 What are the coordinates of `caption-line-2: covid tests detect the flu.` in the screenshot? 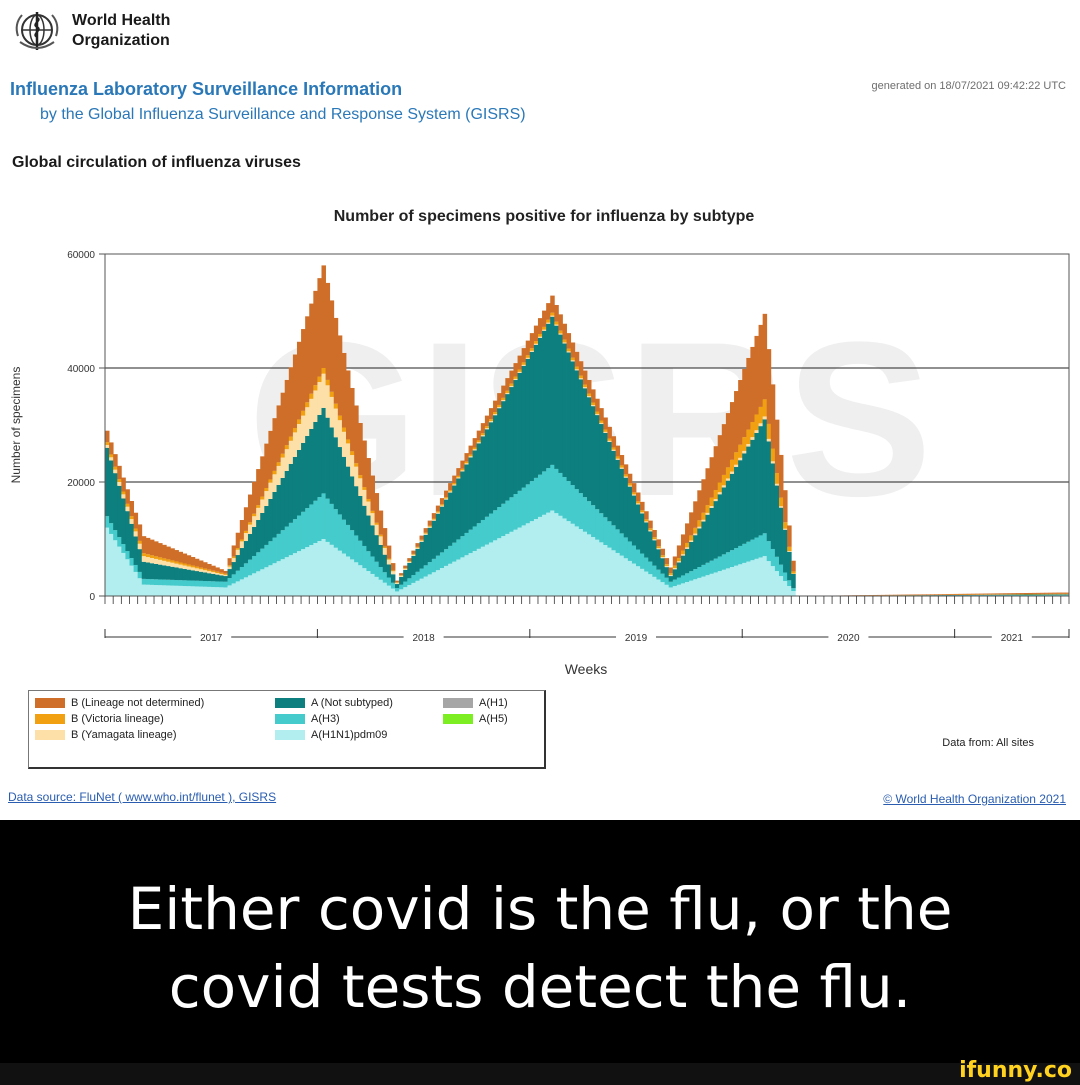 It's located at (540, 987).